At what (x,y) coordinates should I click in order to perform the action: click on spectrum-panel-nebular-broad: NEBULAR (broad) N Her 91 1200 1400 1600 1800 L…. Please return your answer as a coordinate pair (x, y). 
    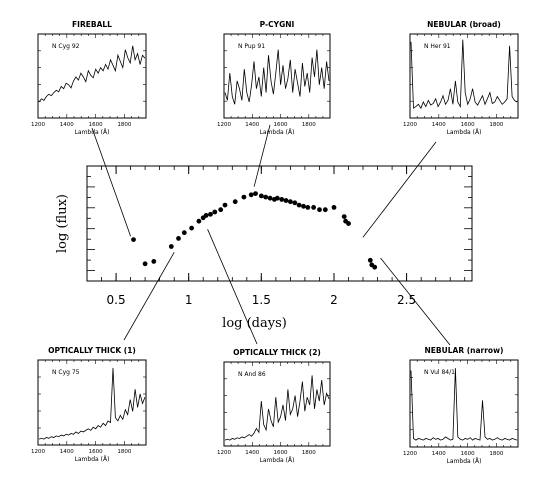
    Looking at the image, I should click on (461, 78).